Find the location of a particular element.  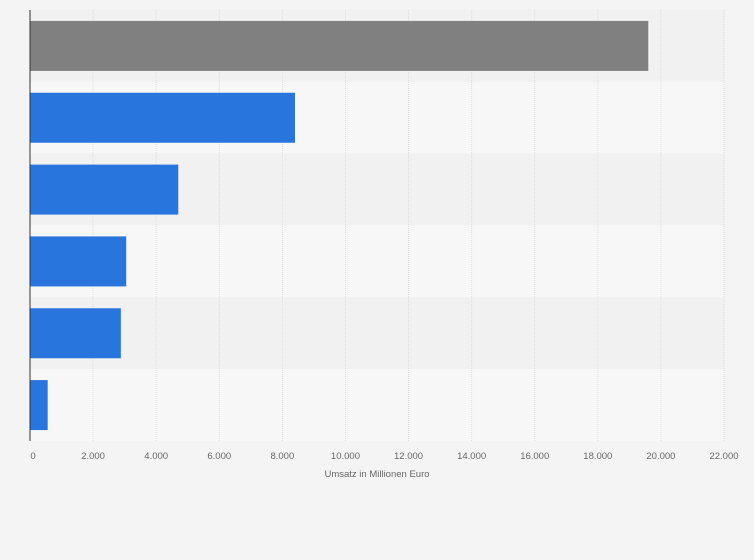

x-tick-label-3: 6.000 is located at coordinates (219, 456).